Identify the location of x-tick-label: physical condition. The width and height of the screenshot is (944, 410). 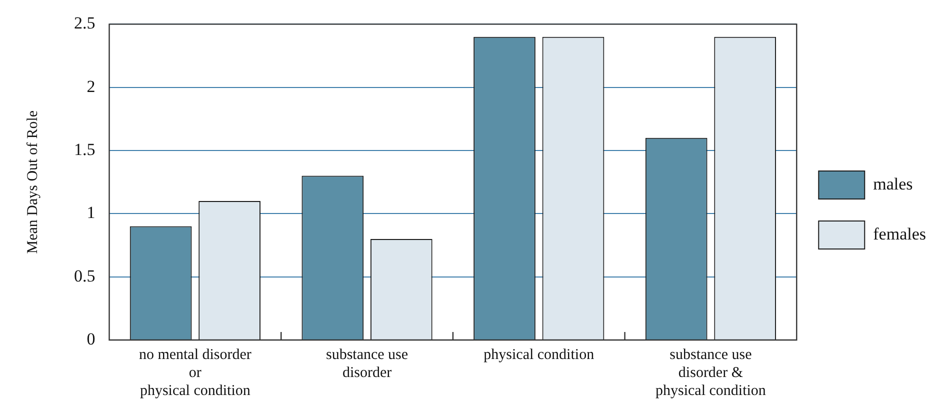
(539, 354).